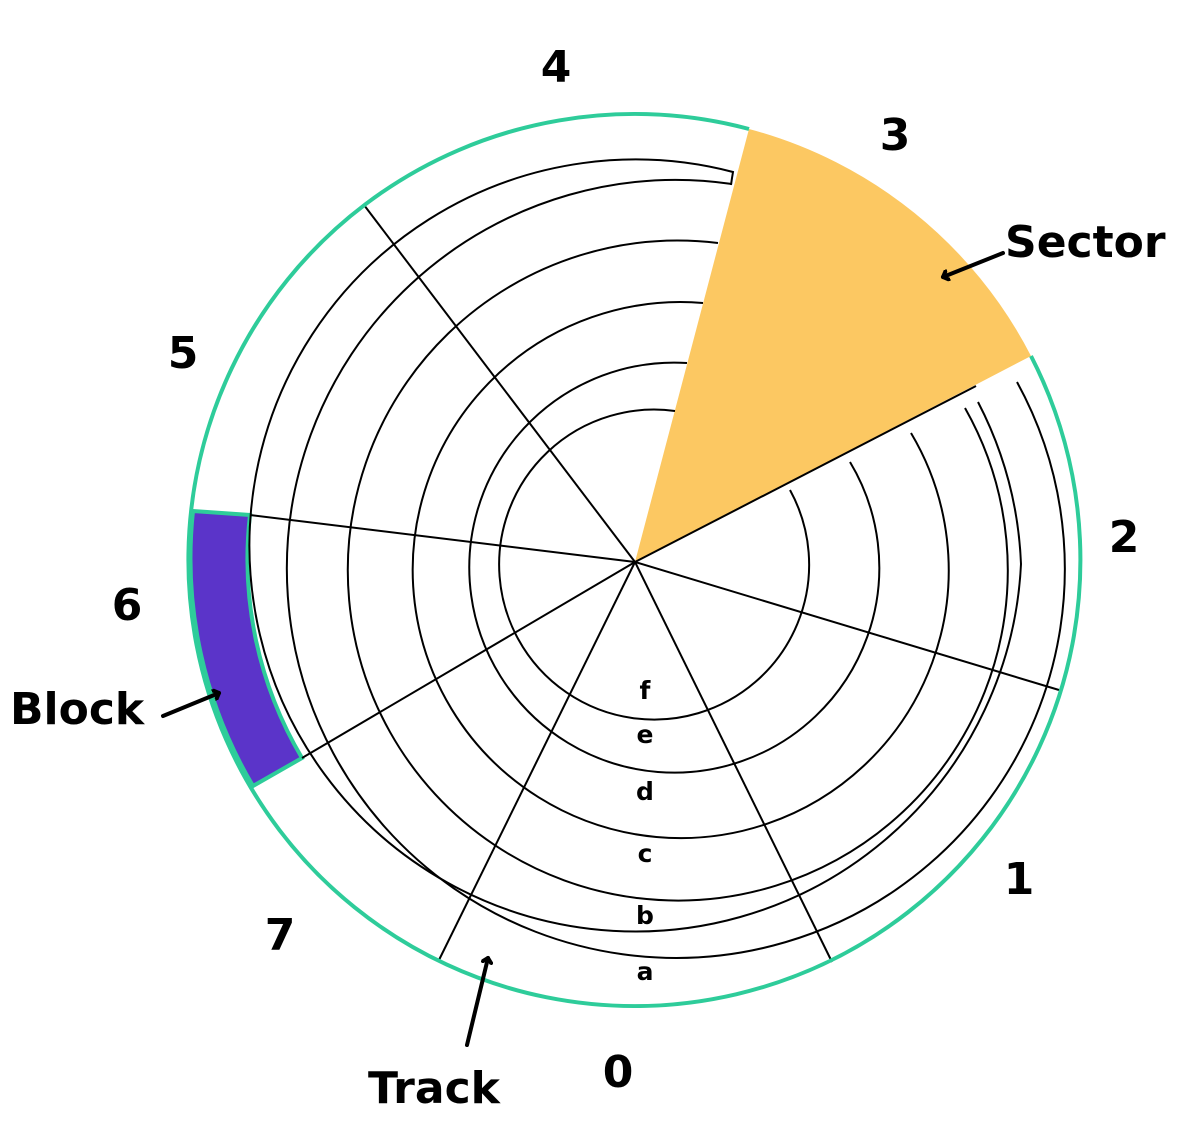 The width and height of the screenshot is (1199, 1128). I want to click on block-callout-arrow, so click(191, 705).